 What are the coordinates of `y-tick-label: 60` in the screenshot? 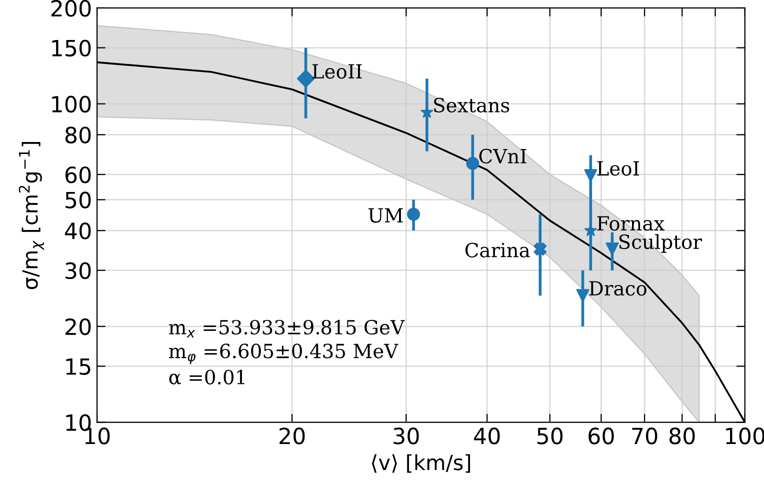 It's located at (78, 175).